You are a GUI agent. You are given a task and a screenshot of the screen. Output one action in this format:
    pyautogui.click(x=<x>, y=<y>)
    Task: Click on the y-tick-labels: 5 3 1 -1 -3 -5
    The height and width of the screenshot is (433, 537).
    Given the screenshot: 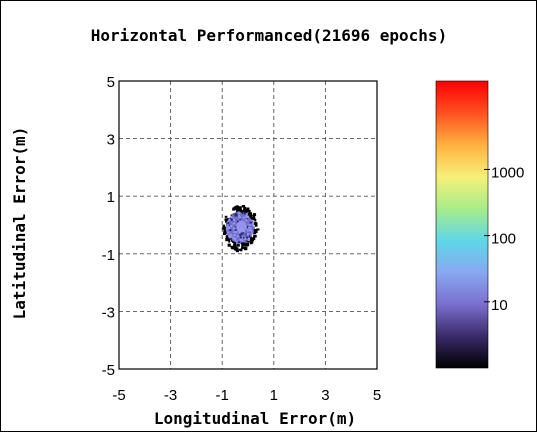 What is the action you would take?
    pyautogui.click(x=108, y=226)
    